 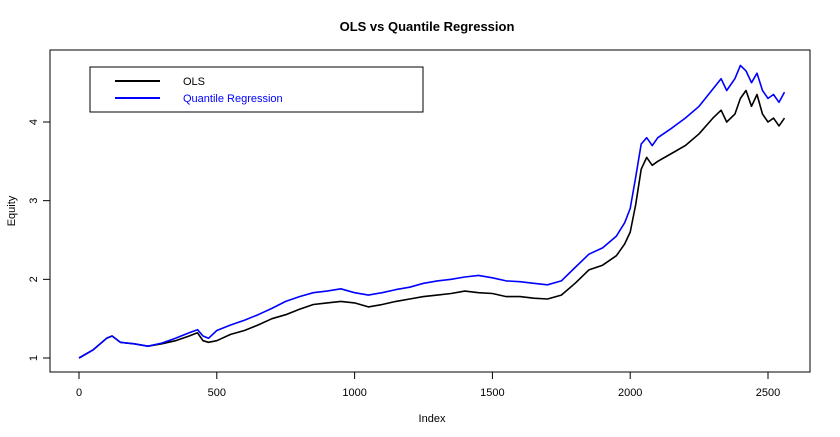 I want to click on y-tick-label: 4, so click(x=34, y=122).